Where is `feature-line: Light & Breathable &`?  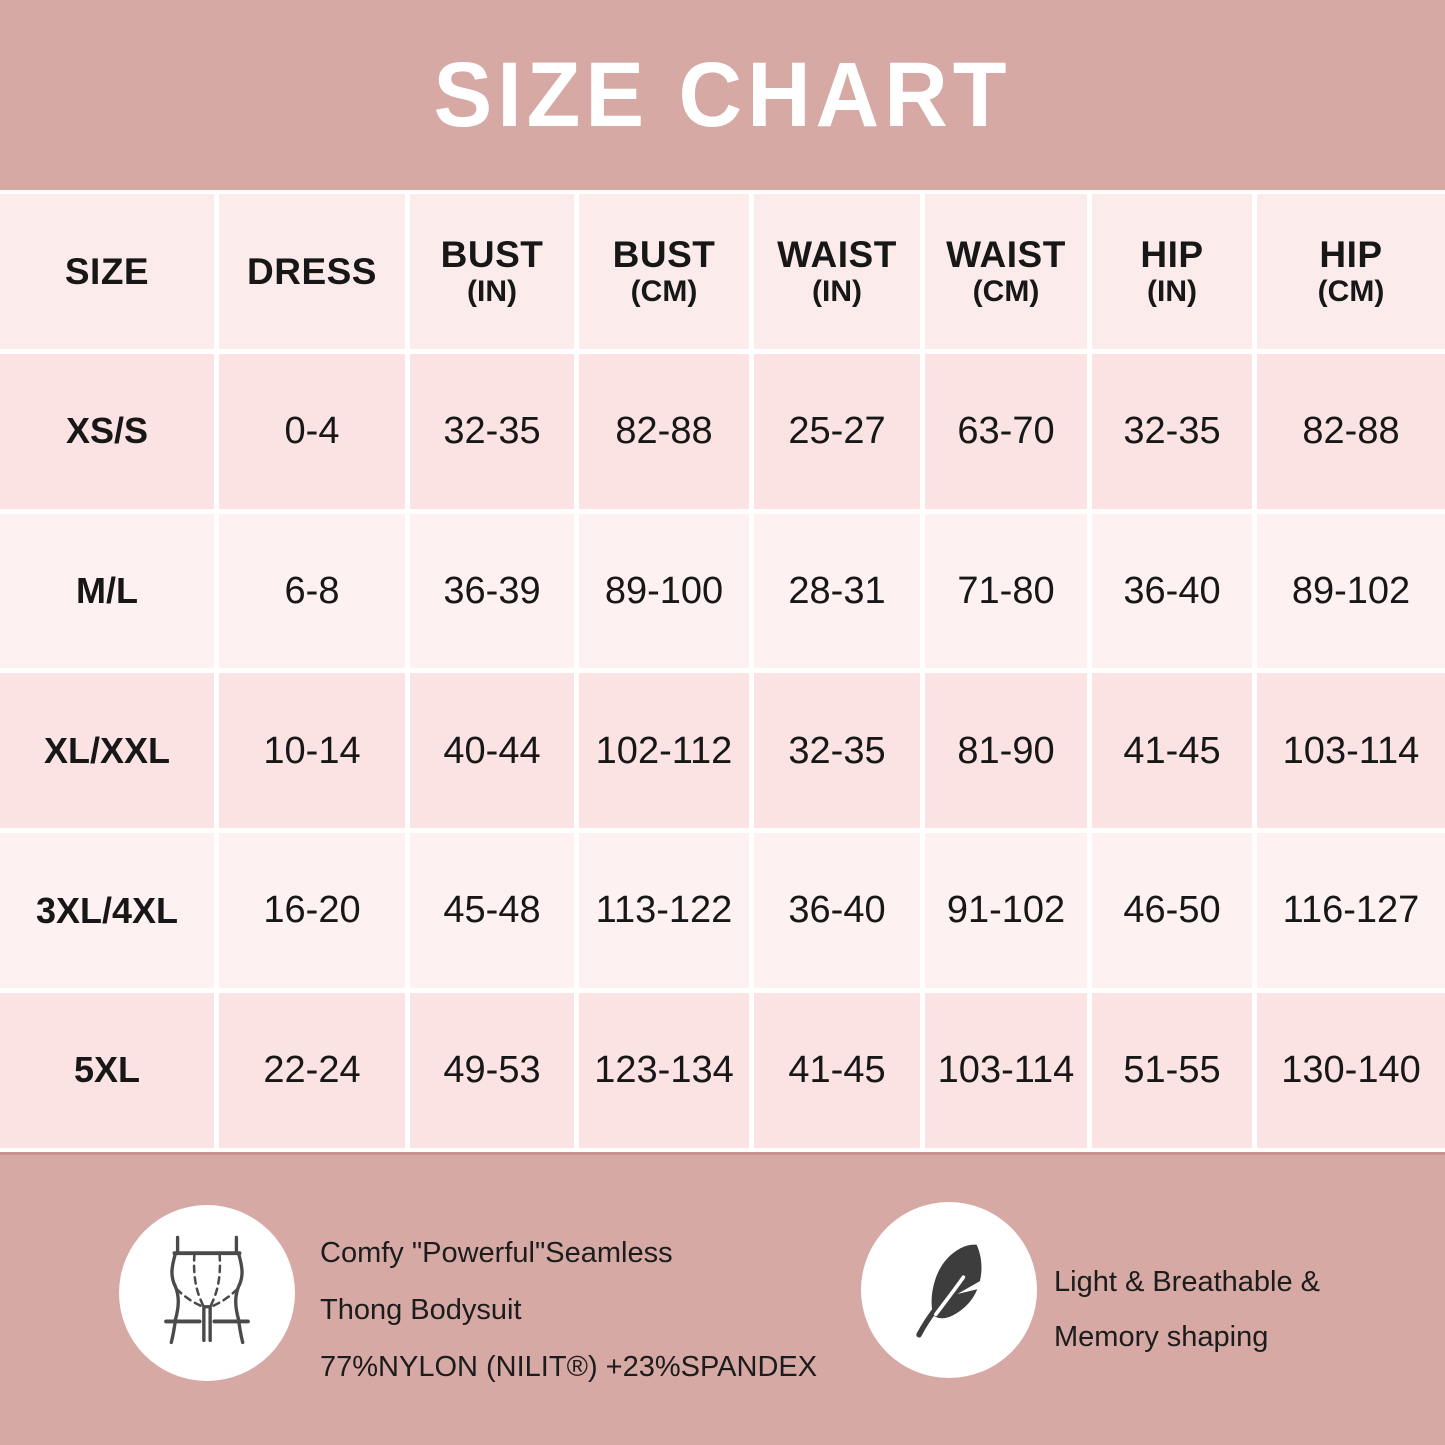 feature-line: Light & Breathable & is located at coordinates (1187, 1282).